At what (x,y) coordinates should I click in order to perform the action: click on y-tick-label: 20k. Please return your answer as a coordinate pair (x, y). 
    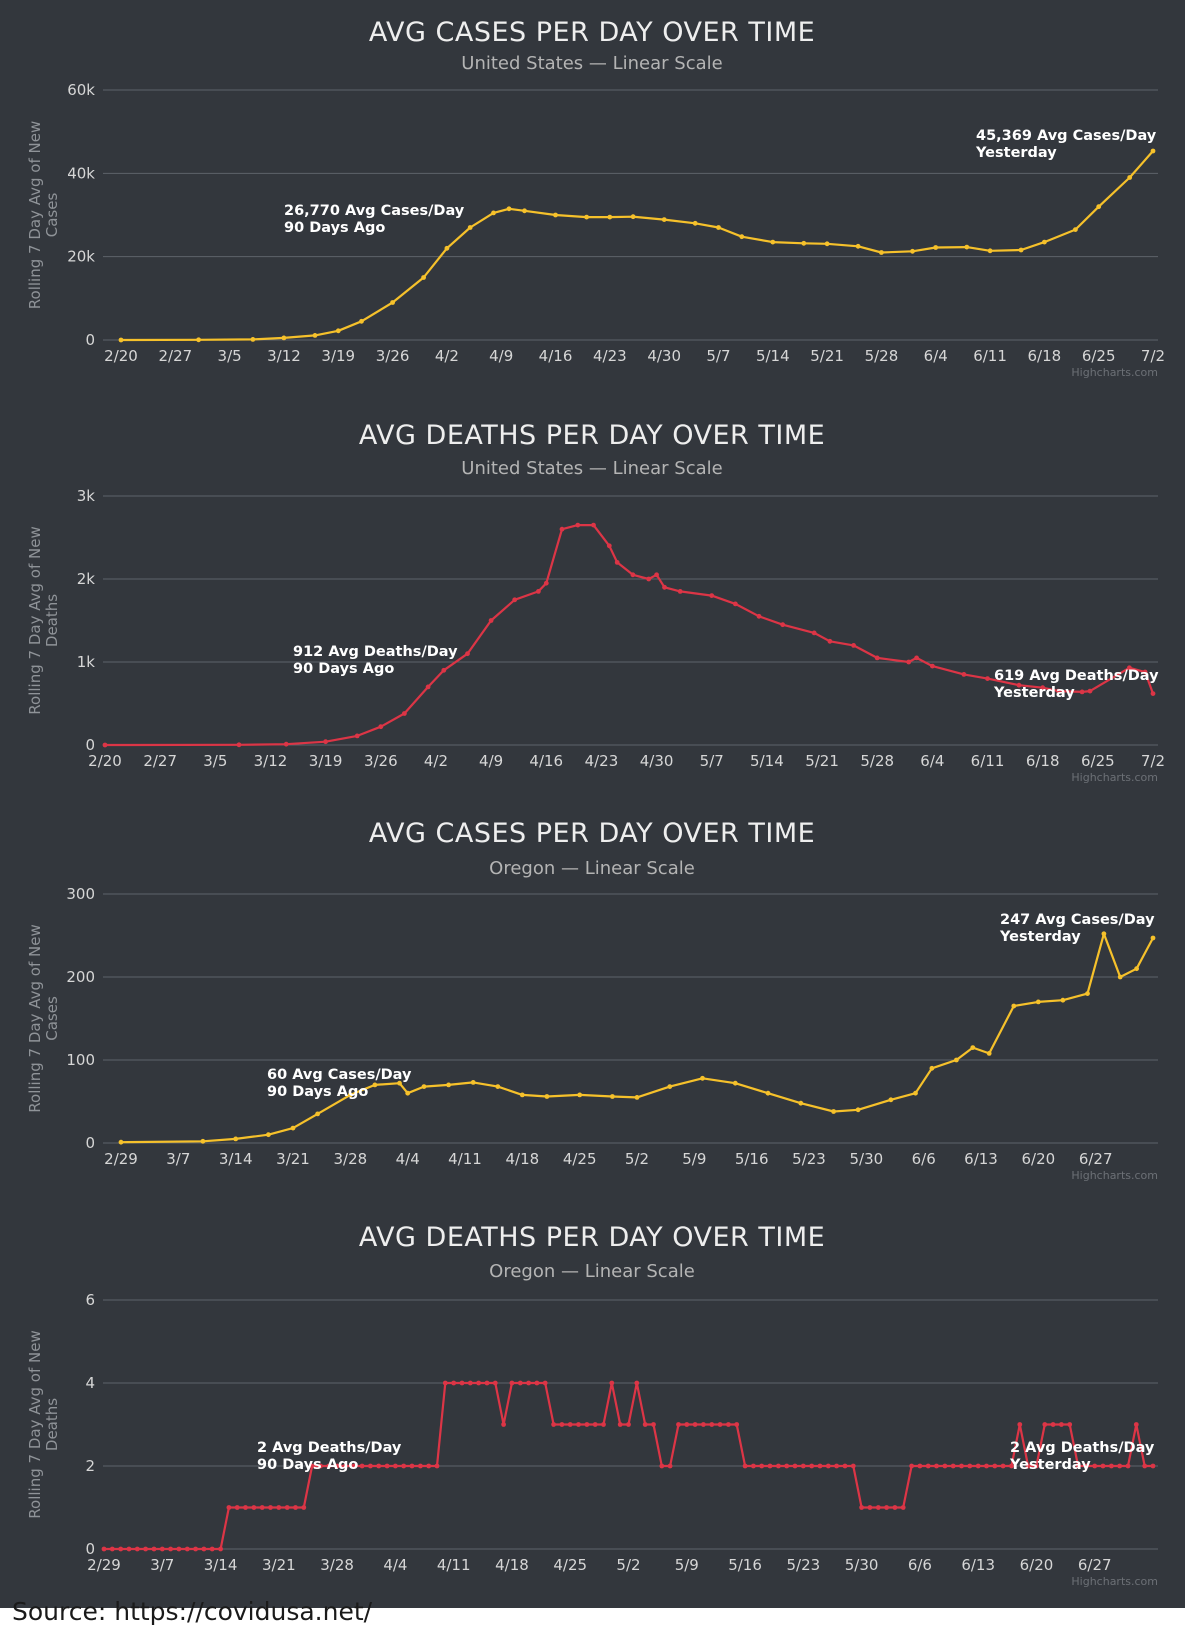
    Looking at the image, I should click on (81, 257).